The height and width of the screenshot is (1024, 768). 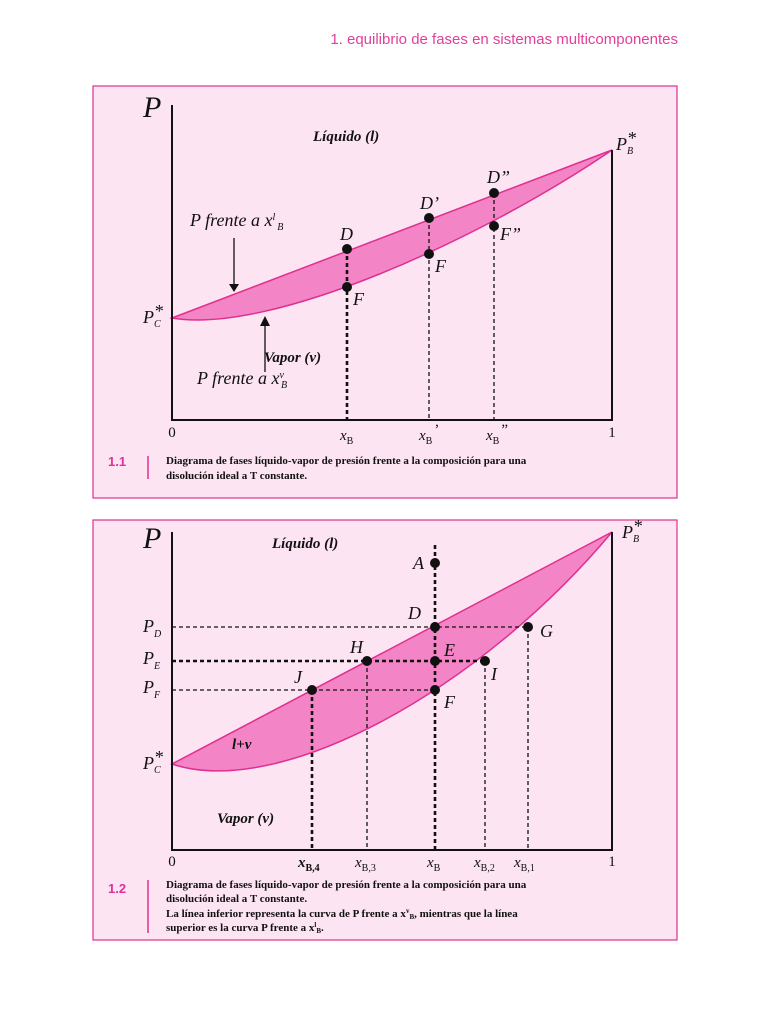 I want to click on point-label: F”, so click(x=510, y=234).